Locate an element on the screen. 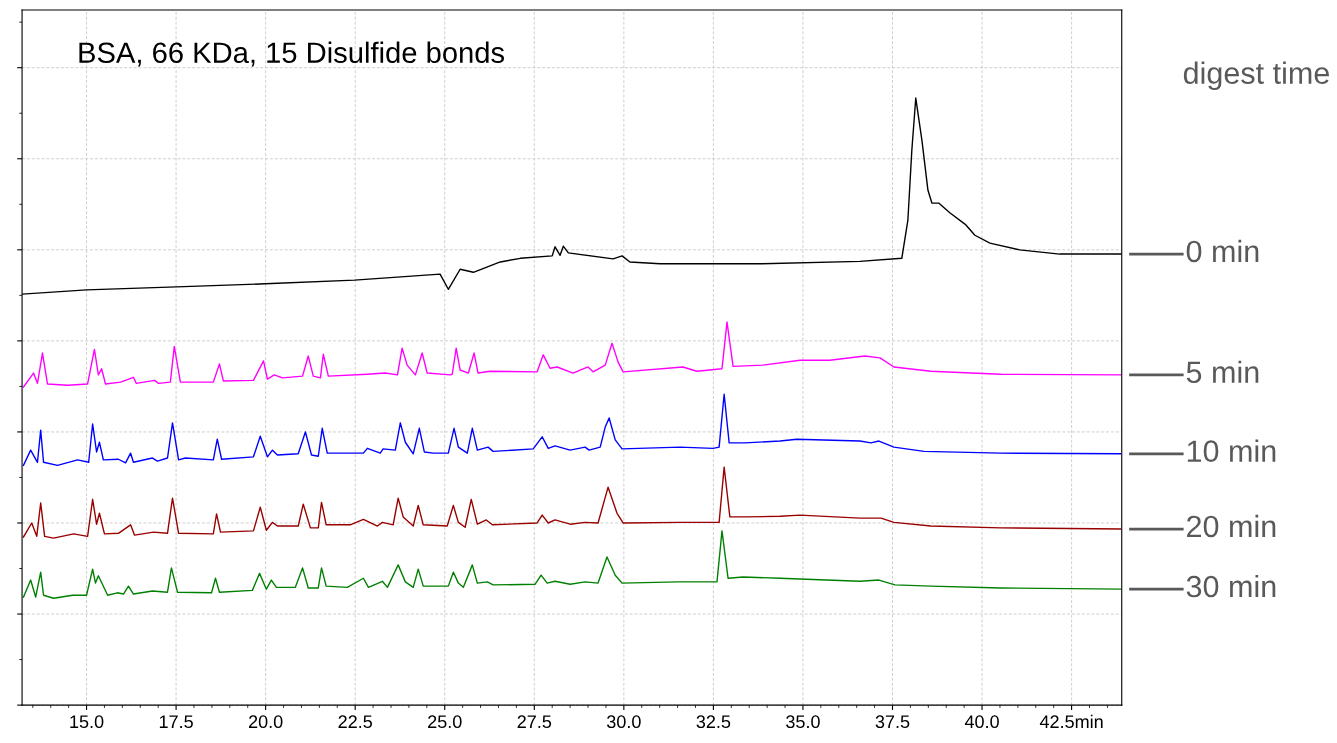  x-tick-label: 42.5min is located at coordinates (1071, 721).